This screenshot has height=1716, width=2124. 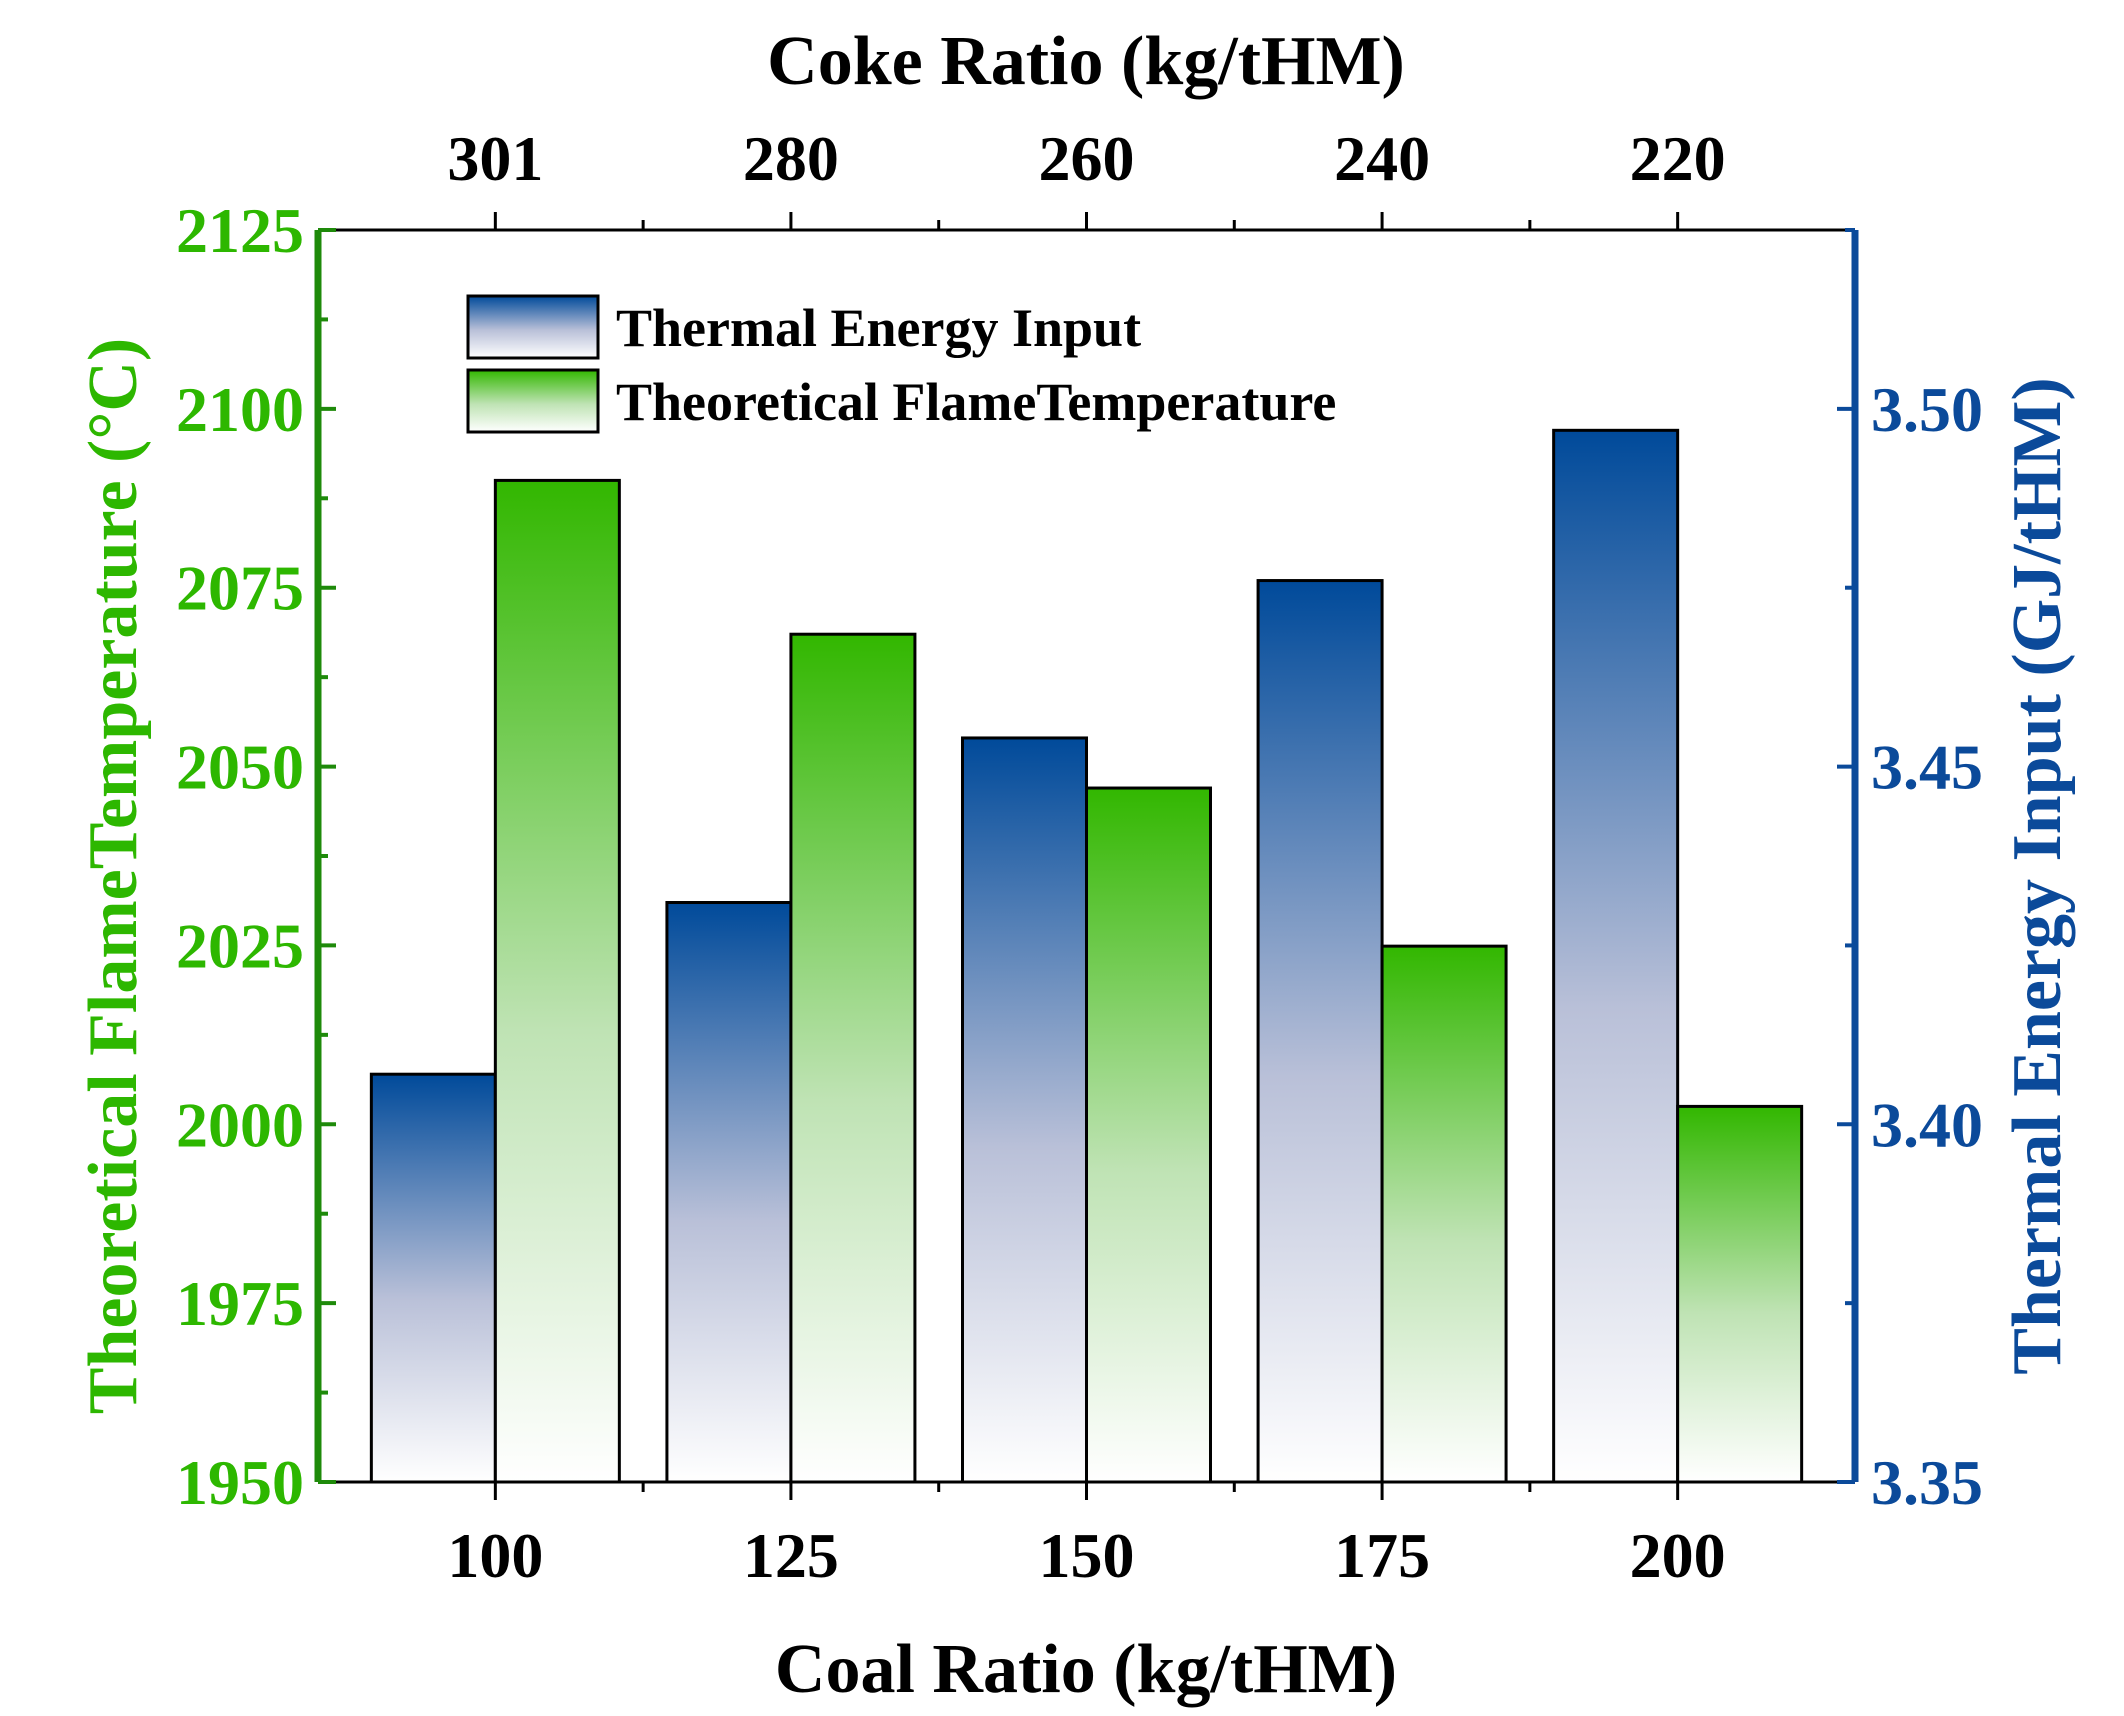 What do you see at coordinates (533, 327) in the screenshot?
I see `legend-swatch-thermal-energy-input` at bounding box center [533, 327].